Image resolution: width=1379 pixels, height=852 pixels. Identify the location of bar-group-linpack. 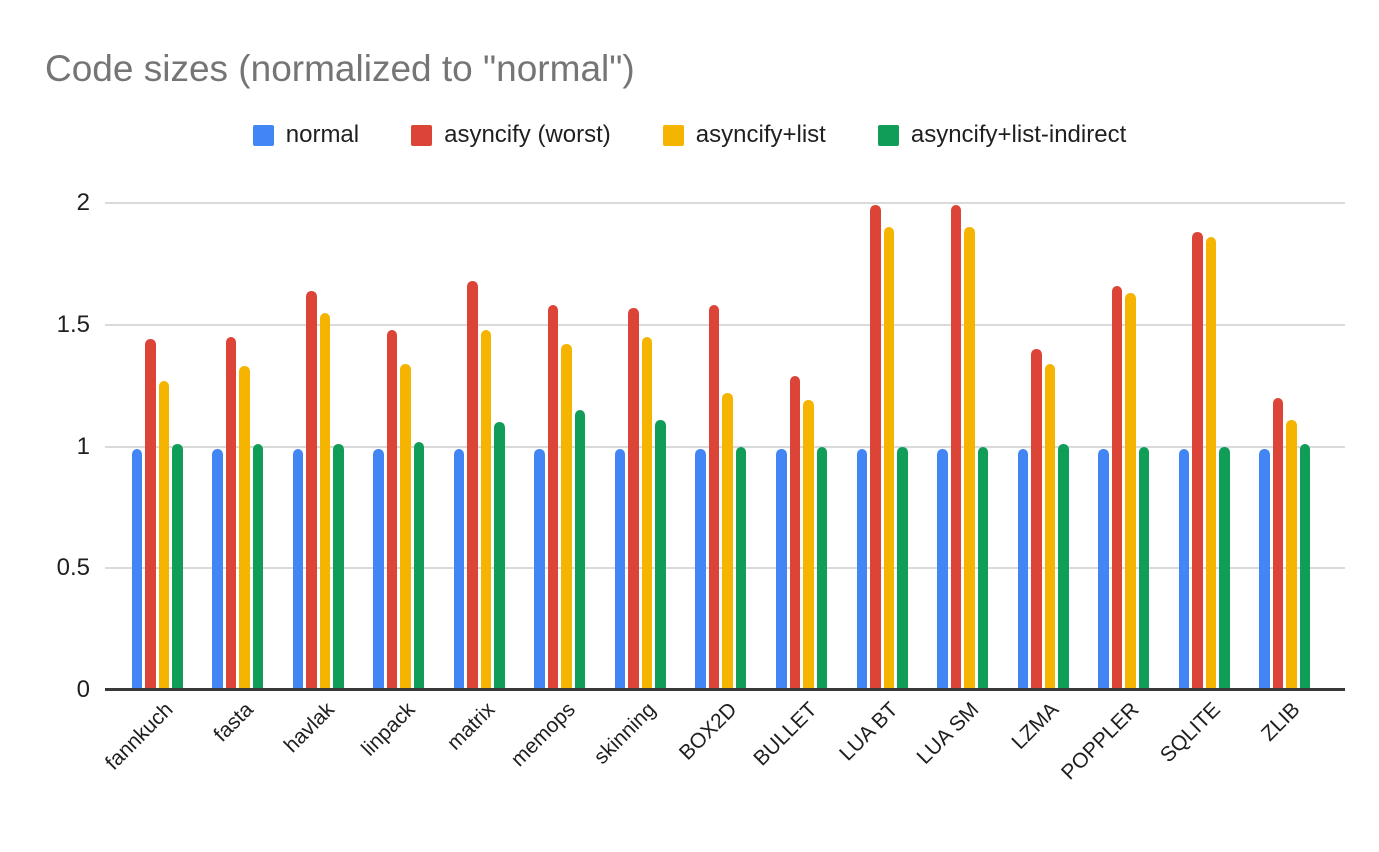
(399, 435).